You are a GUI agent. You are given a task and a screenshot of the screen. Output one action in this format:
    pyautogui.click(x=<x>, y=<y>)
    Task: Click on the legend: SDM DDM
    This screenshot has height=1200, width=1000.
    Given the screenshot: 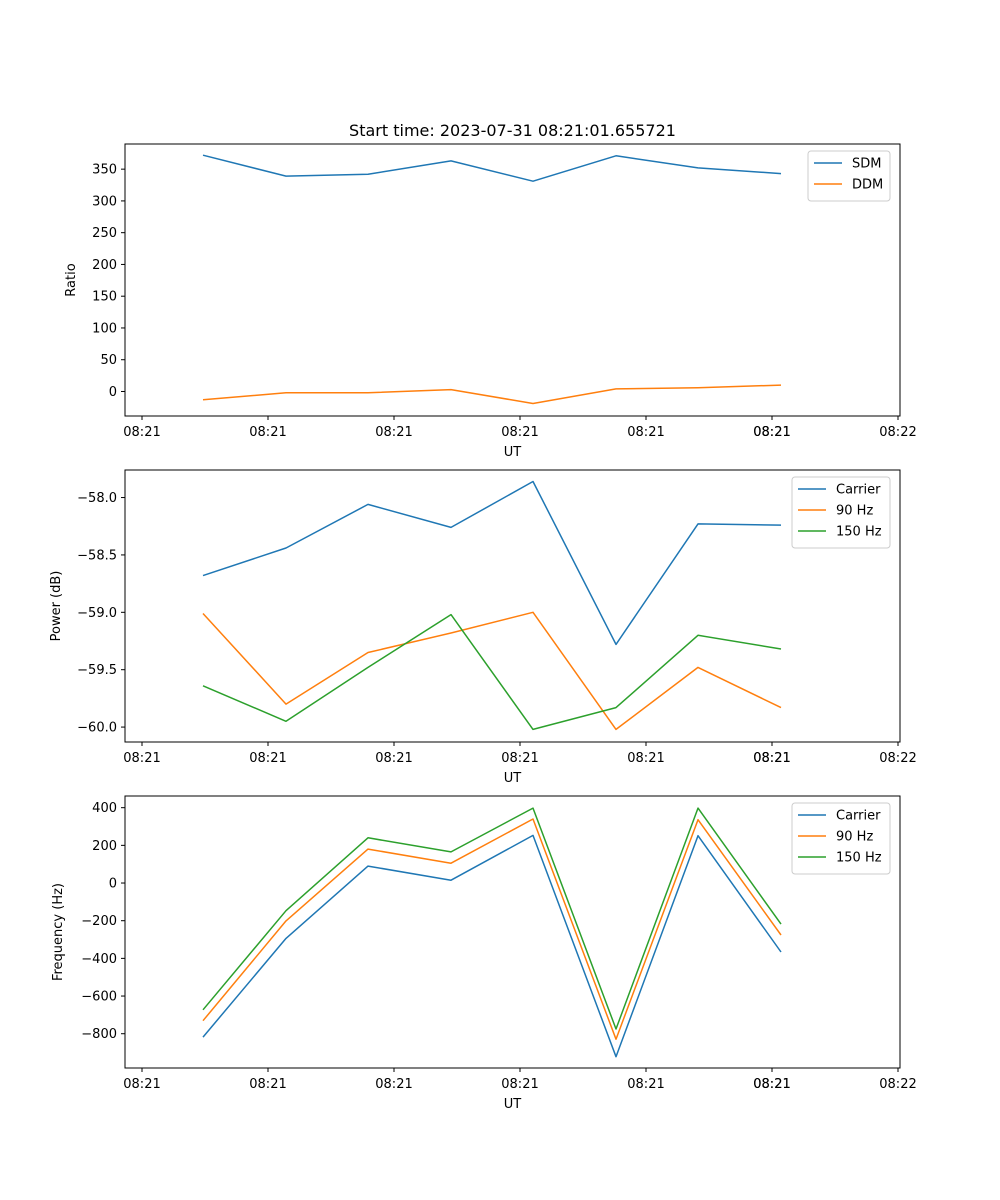 What is the action you would take?
    pyautogui.click(x=849, y=176)
    